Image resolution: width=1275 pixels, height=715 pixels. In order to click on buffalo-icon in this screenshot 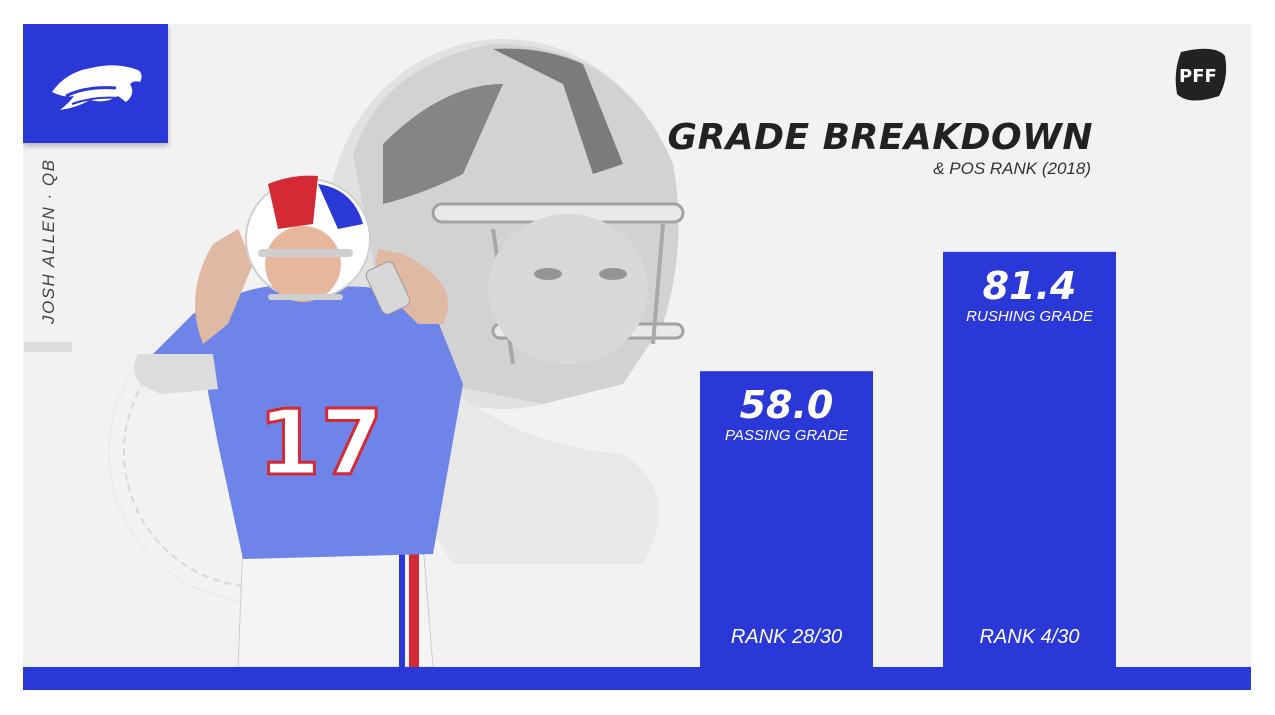, I will do `click(96, 87)`.